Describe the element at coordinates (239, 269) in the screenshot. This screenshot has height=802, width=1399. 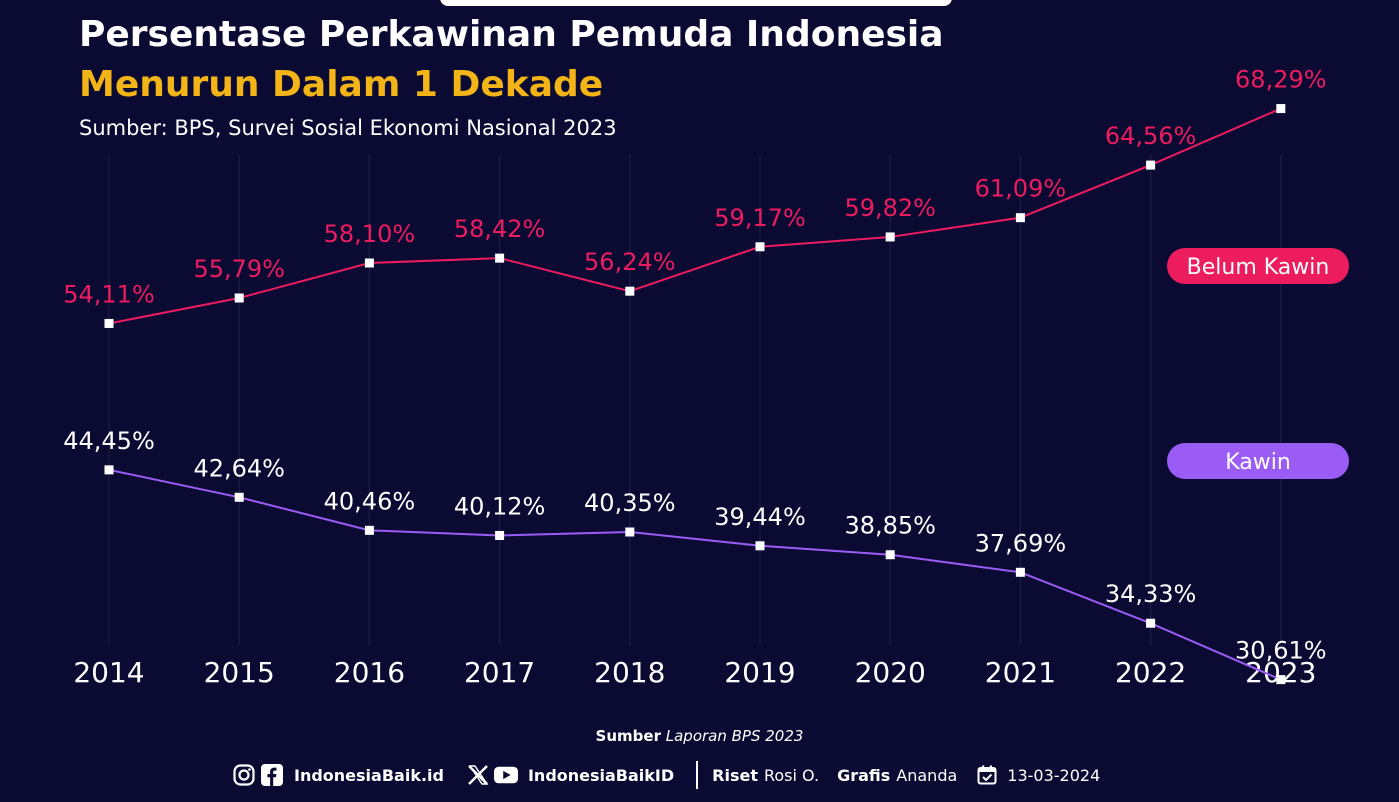
I see `data-label-belum-kawin: 55,79%` at that location.